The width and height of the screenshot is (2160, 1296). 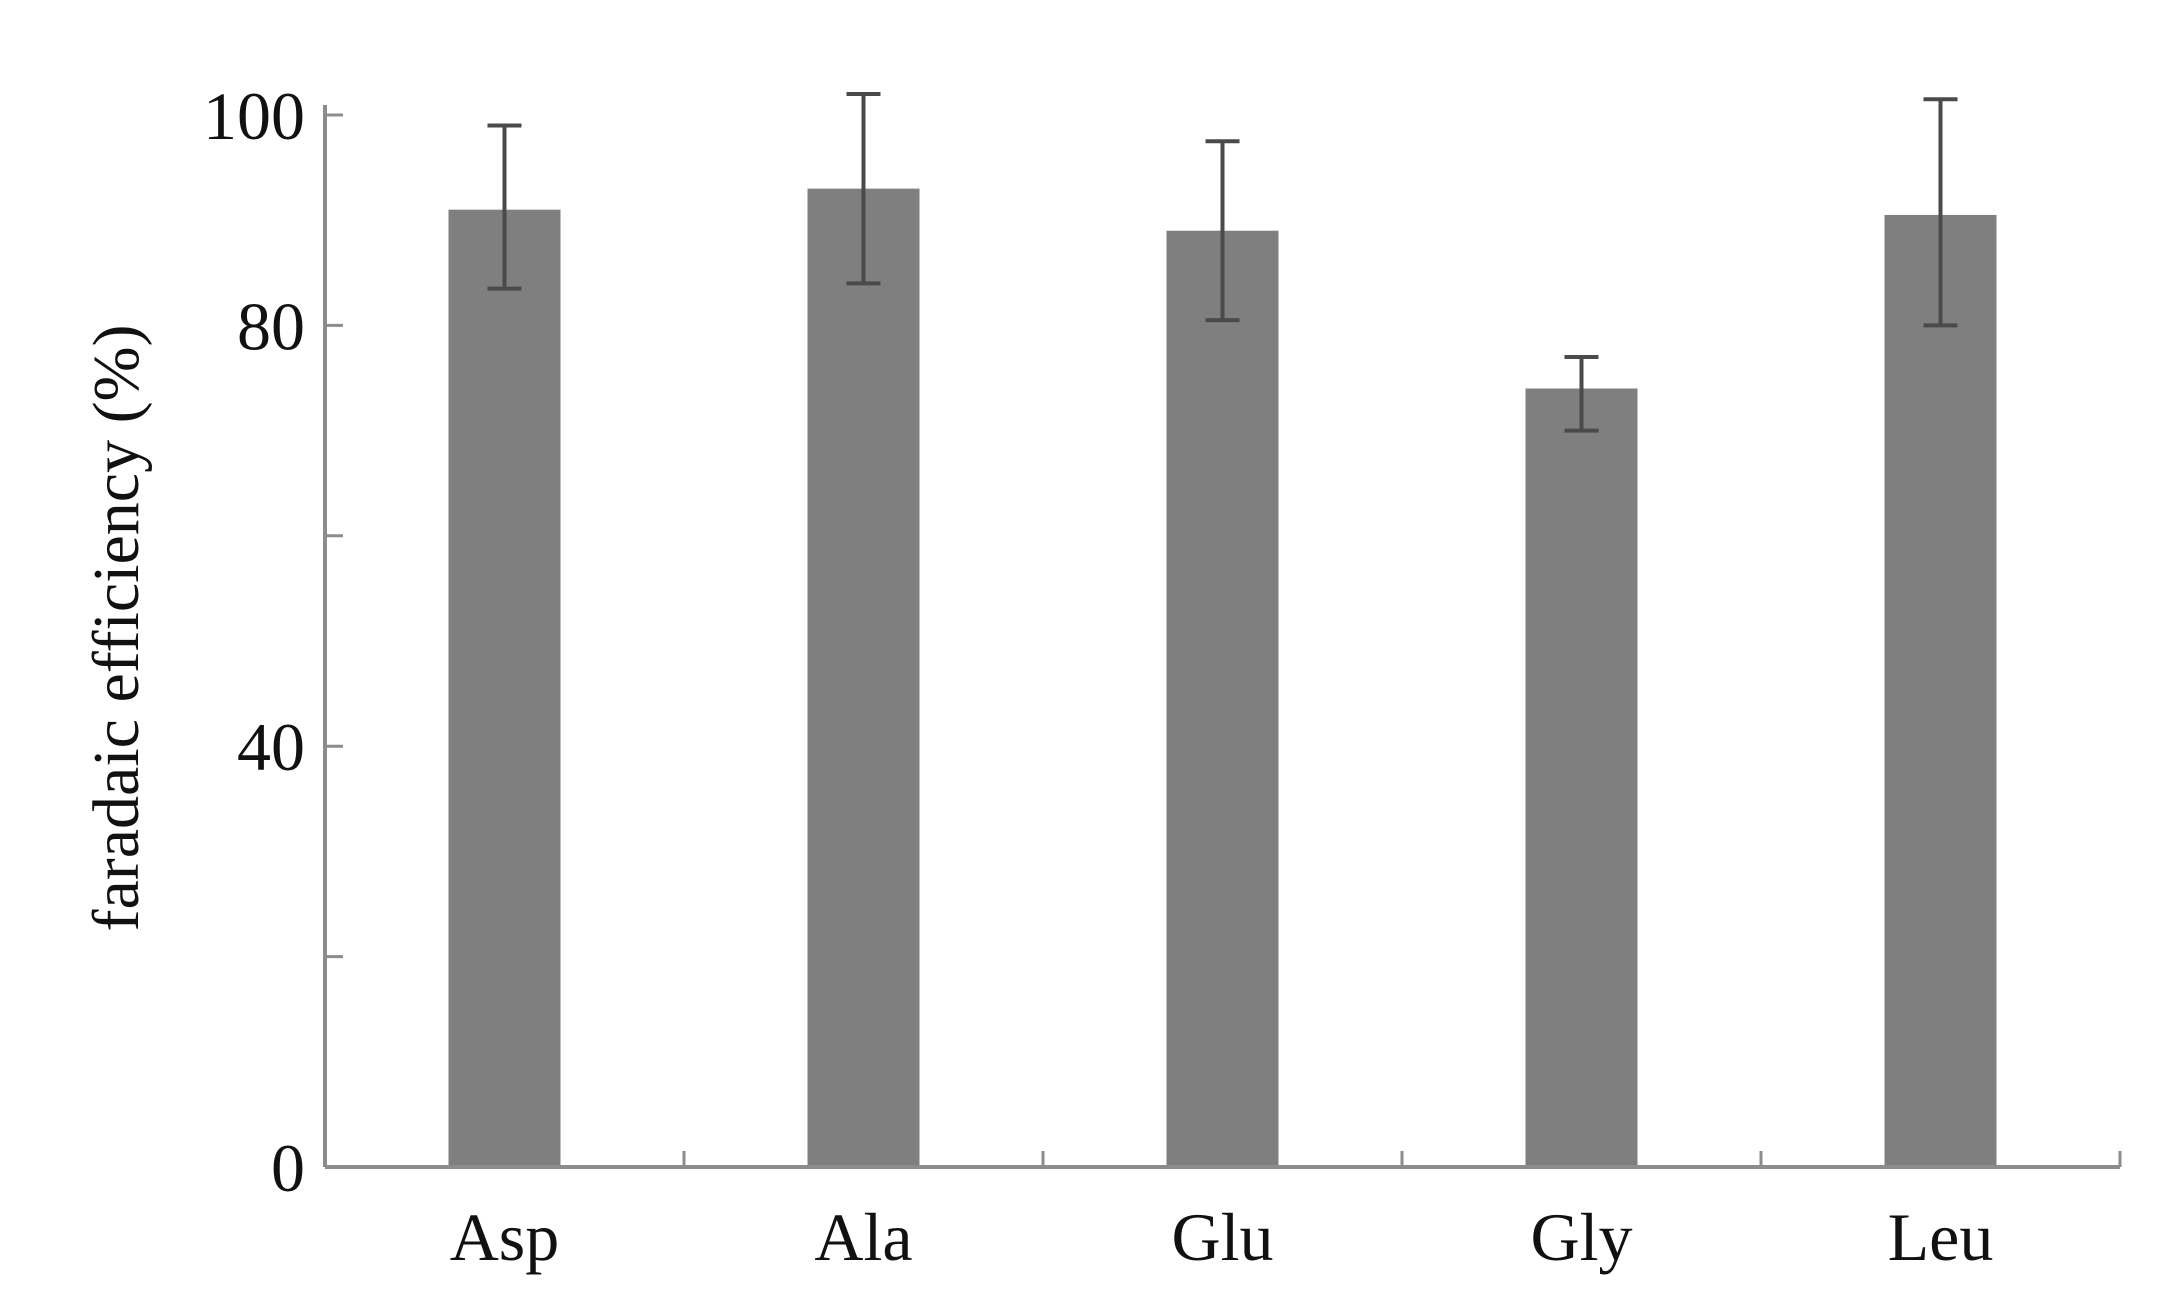 What do you see at coordinates (1582, 1237) in the screenshot?
I see `x-tick-label-gly: Gly` at bounding box center [1582, 1237].